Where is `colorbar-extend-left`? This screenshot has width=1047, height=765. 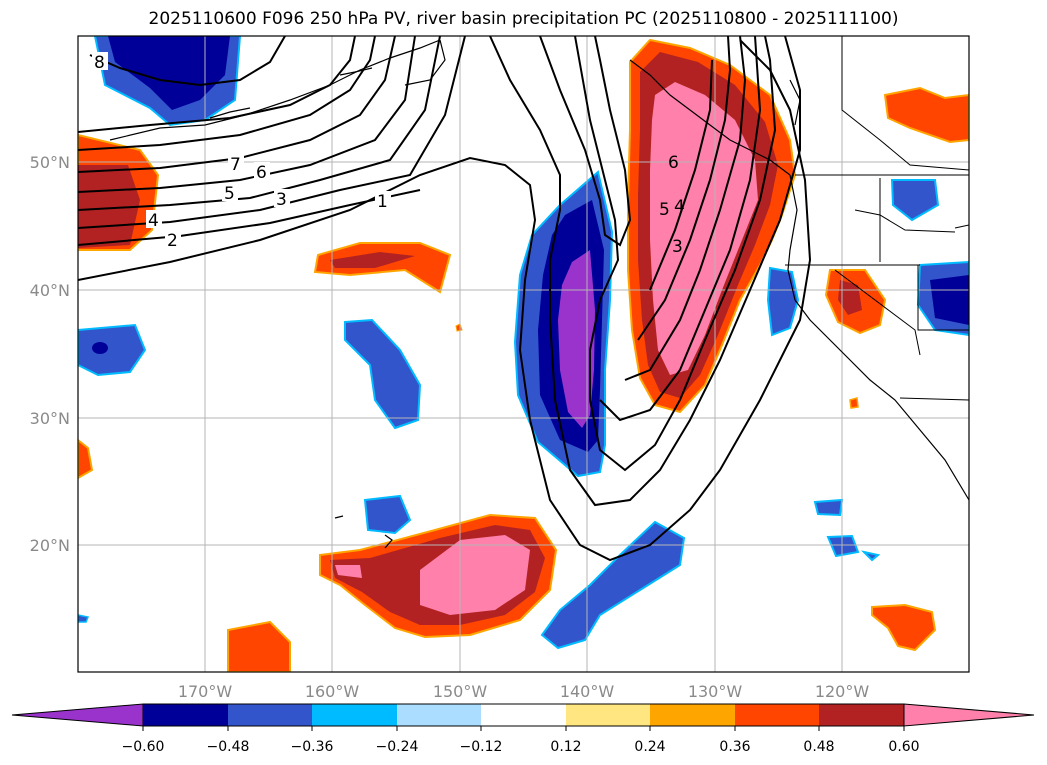 colorbar-extend-left is located at coordinates (77, 715).